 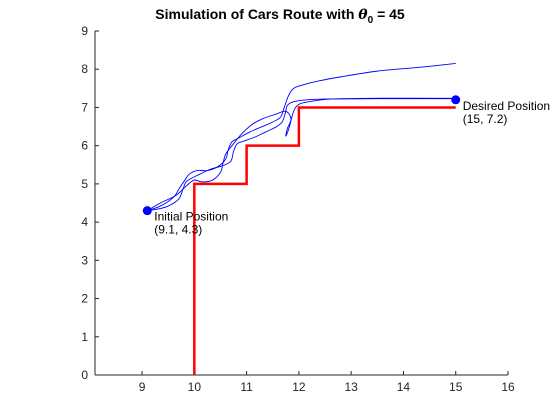 I want to click on x-tick-label: 14, so click(x=404, y=387).